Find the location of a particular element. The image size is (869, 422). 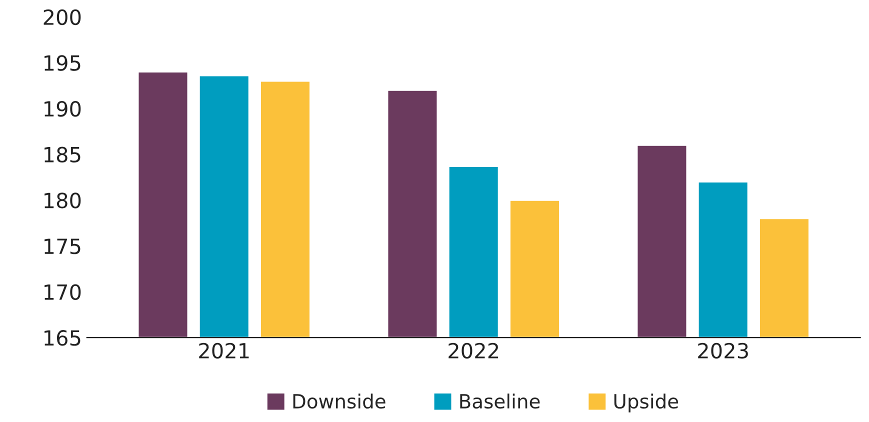

y-tick-label: 175 is located at coordinates (62, 246).